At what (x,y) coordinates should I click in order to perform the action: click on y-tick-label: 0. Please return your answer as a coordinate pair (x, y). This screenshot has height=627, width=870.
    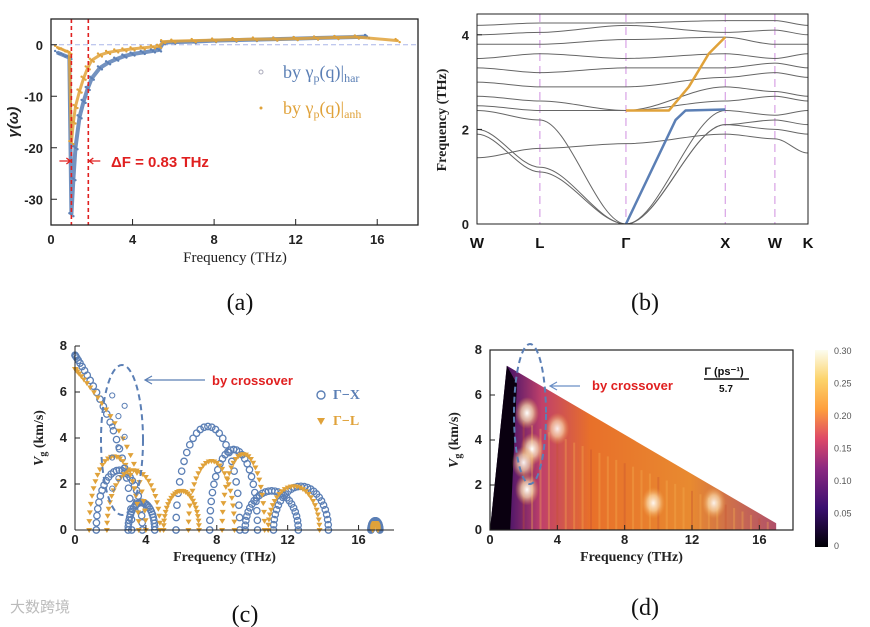
    Looking at the image, I should click on (63, 529).